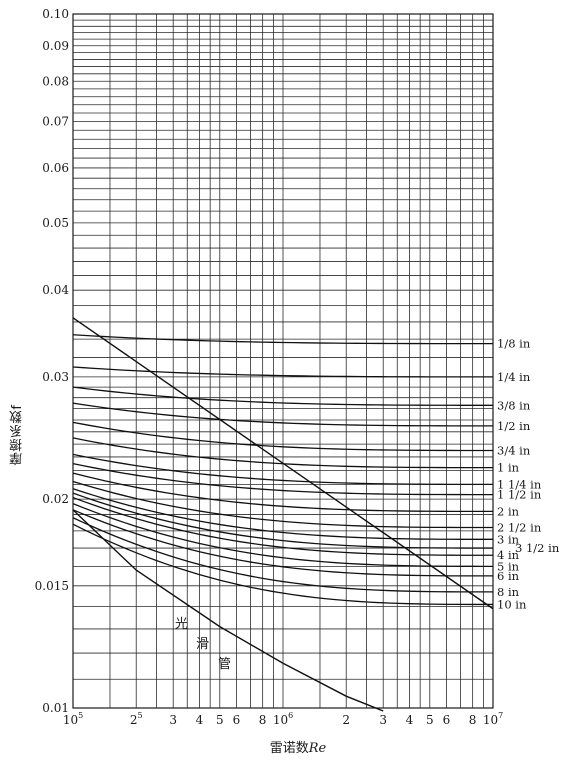  I want to click on smooth-pipe-label-char: 管, so click(224, 664).